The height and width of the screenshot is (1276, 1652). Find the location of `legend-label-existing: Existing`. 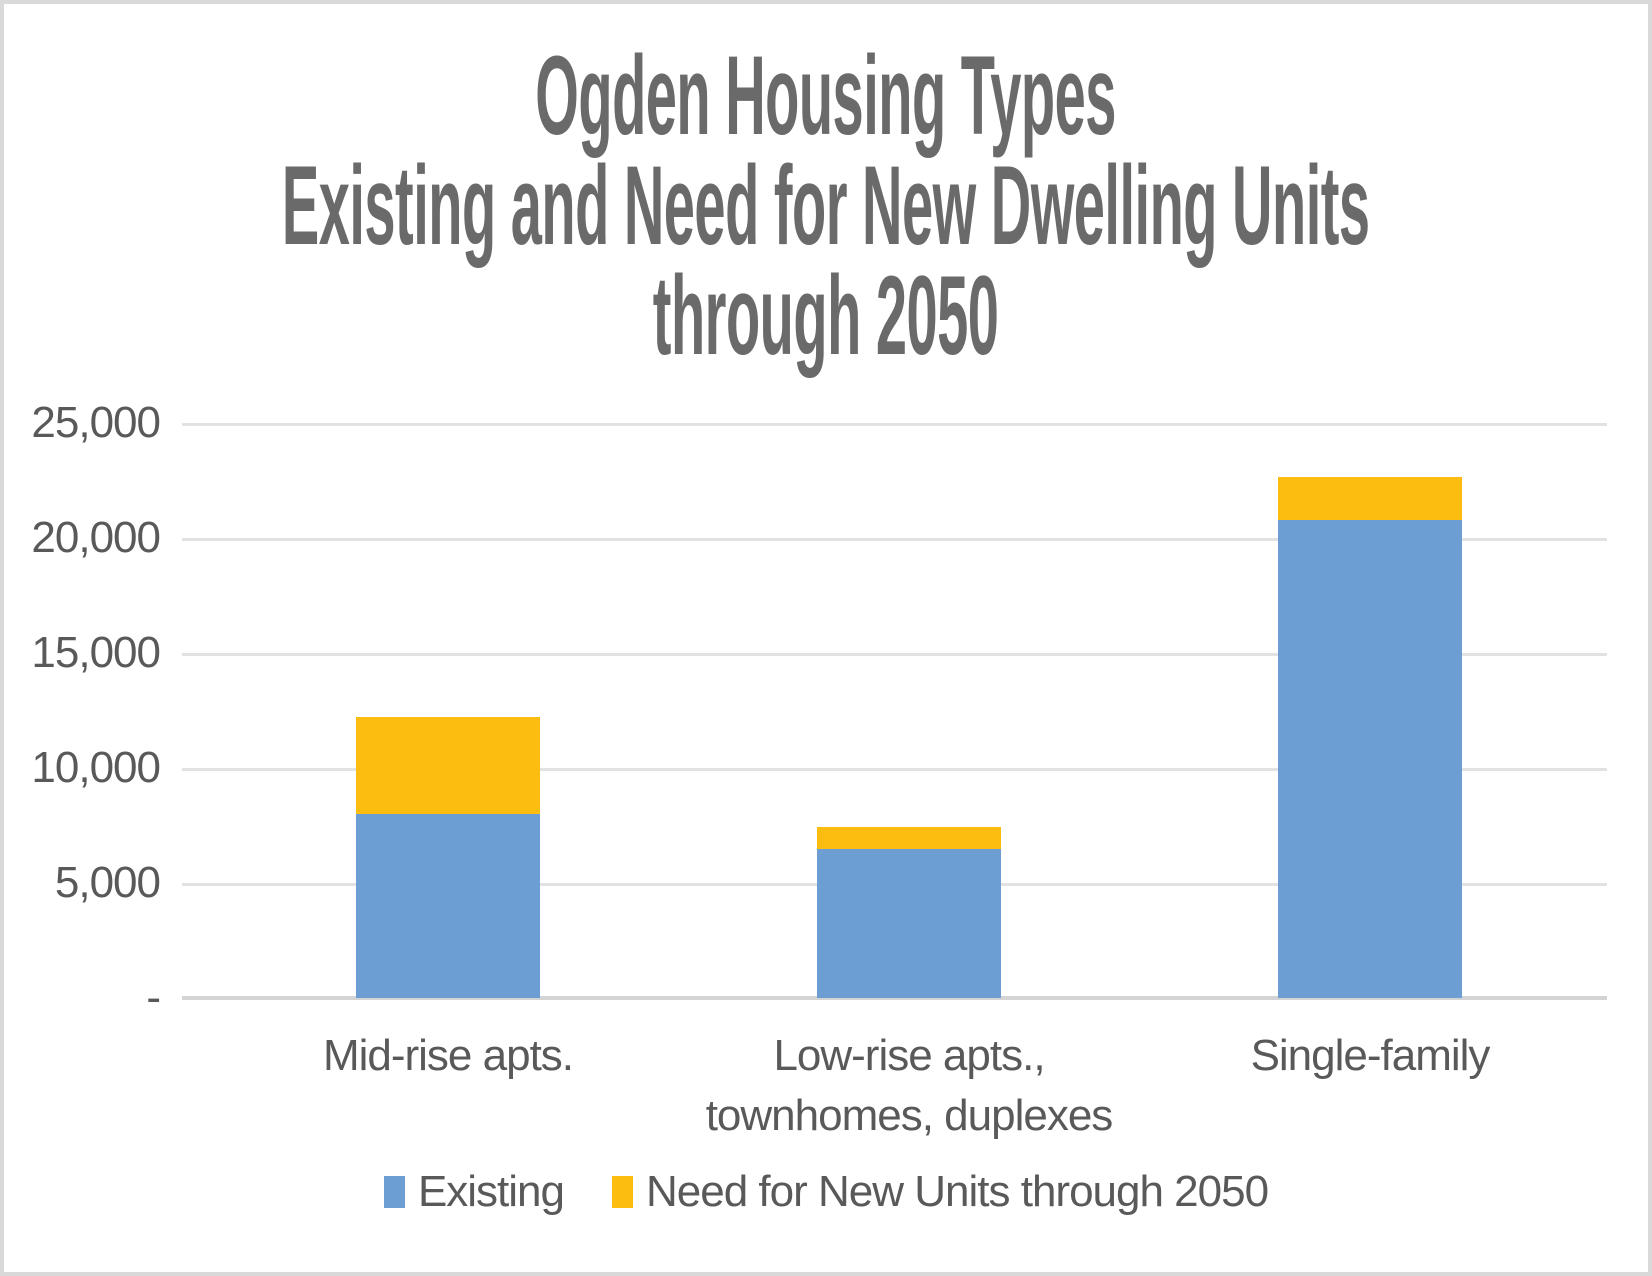

legend-label-existing: Existing is located at coordinates (491, 1191).